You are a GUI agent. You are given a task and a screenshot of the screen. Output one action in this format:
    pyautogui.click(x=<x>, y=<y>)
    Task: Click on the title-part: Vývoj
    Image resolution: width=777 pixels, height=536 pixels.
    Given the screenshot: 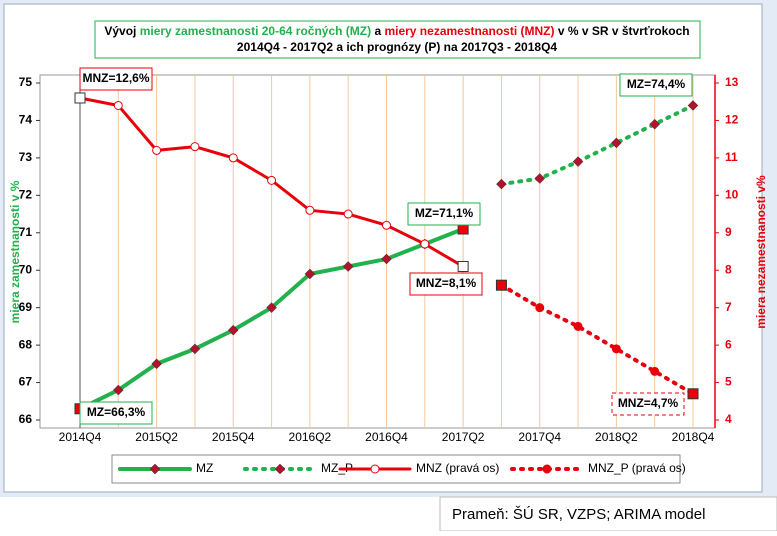 What is the action you would take?
    pyautogui.click(x=121, y=31)
    